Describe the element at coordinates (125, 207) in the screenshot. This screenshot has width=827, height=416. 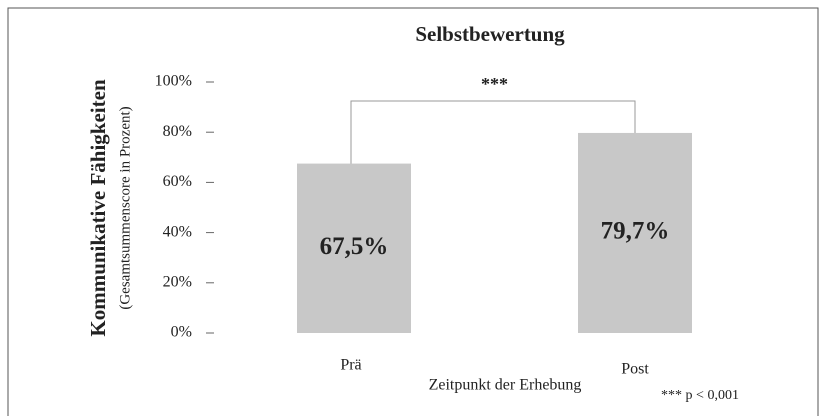
I see `y-axis-sublabel: (Gesamtsummenscore in Prozent)` at that location.